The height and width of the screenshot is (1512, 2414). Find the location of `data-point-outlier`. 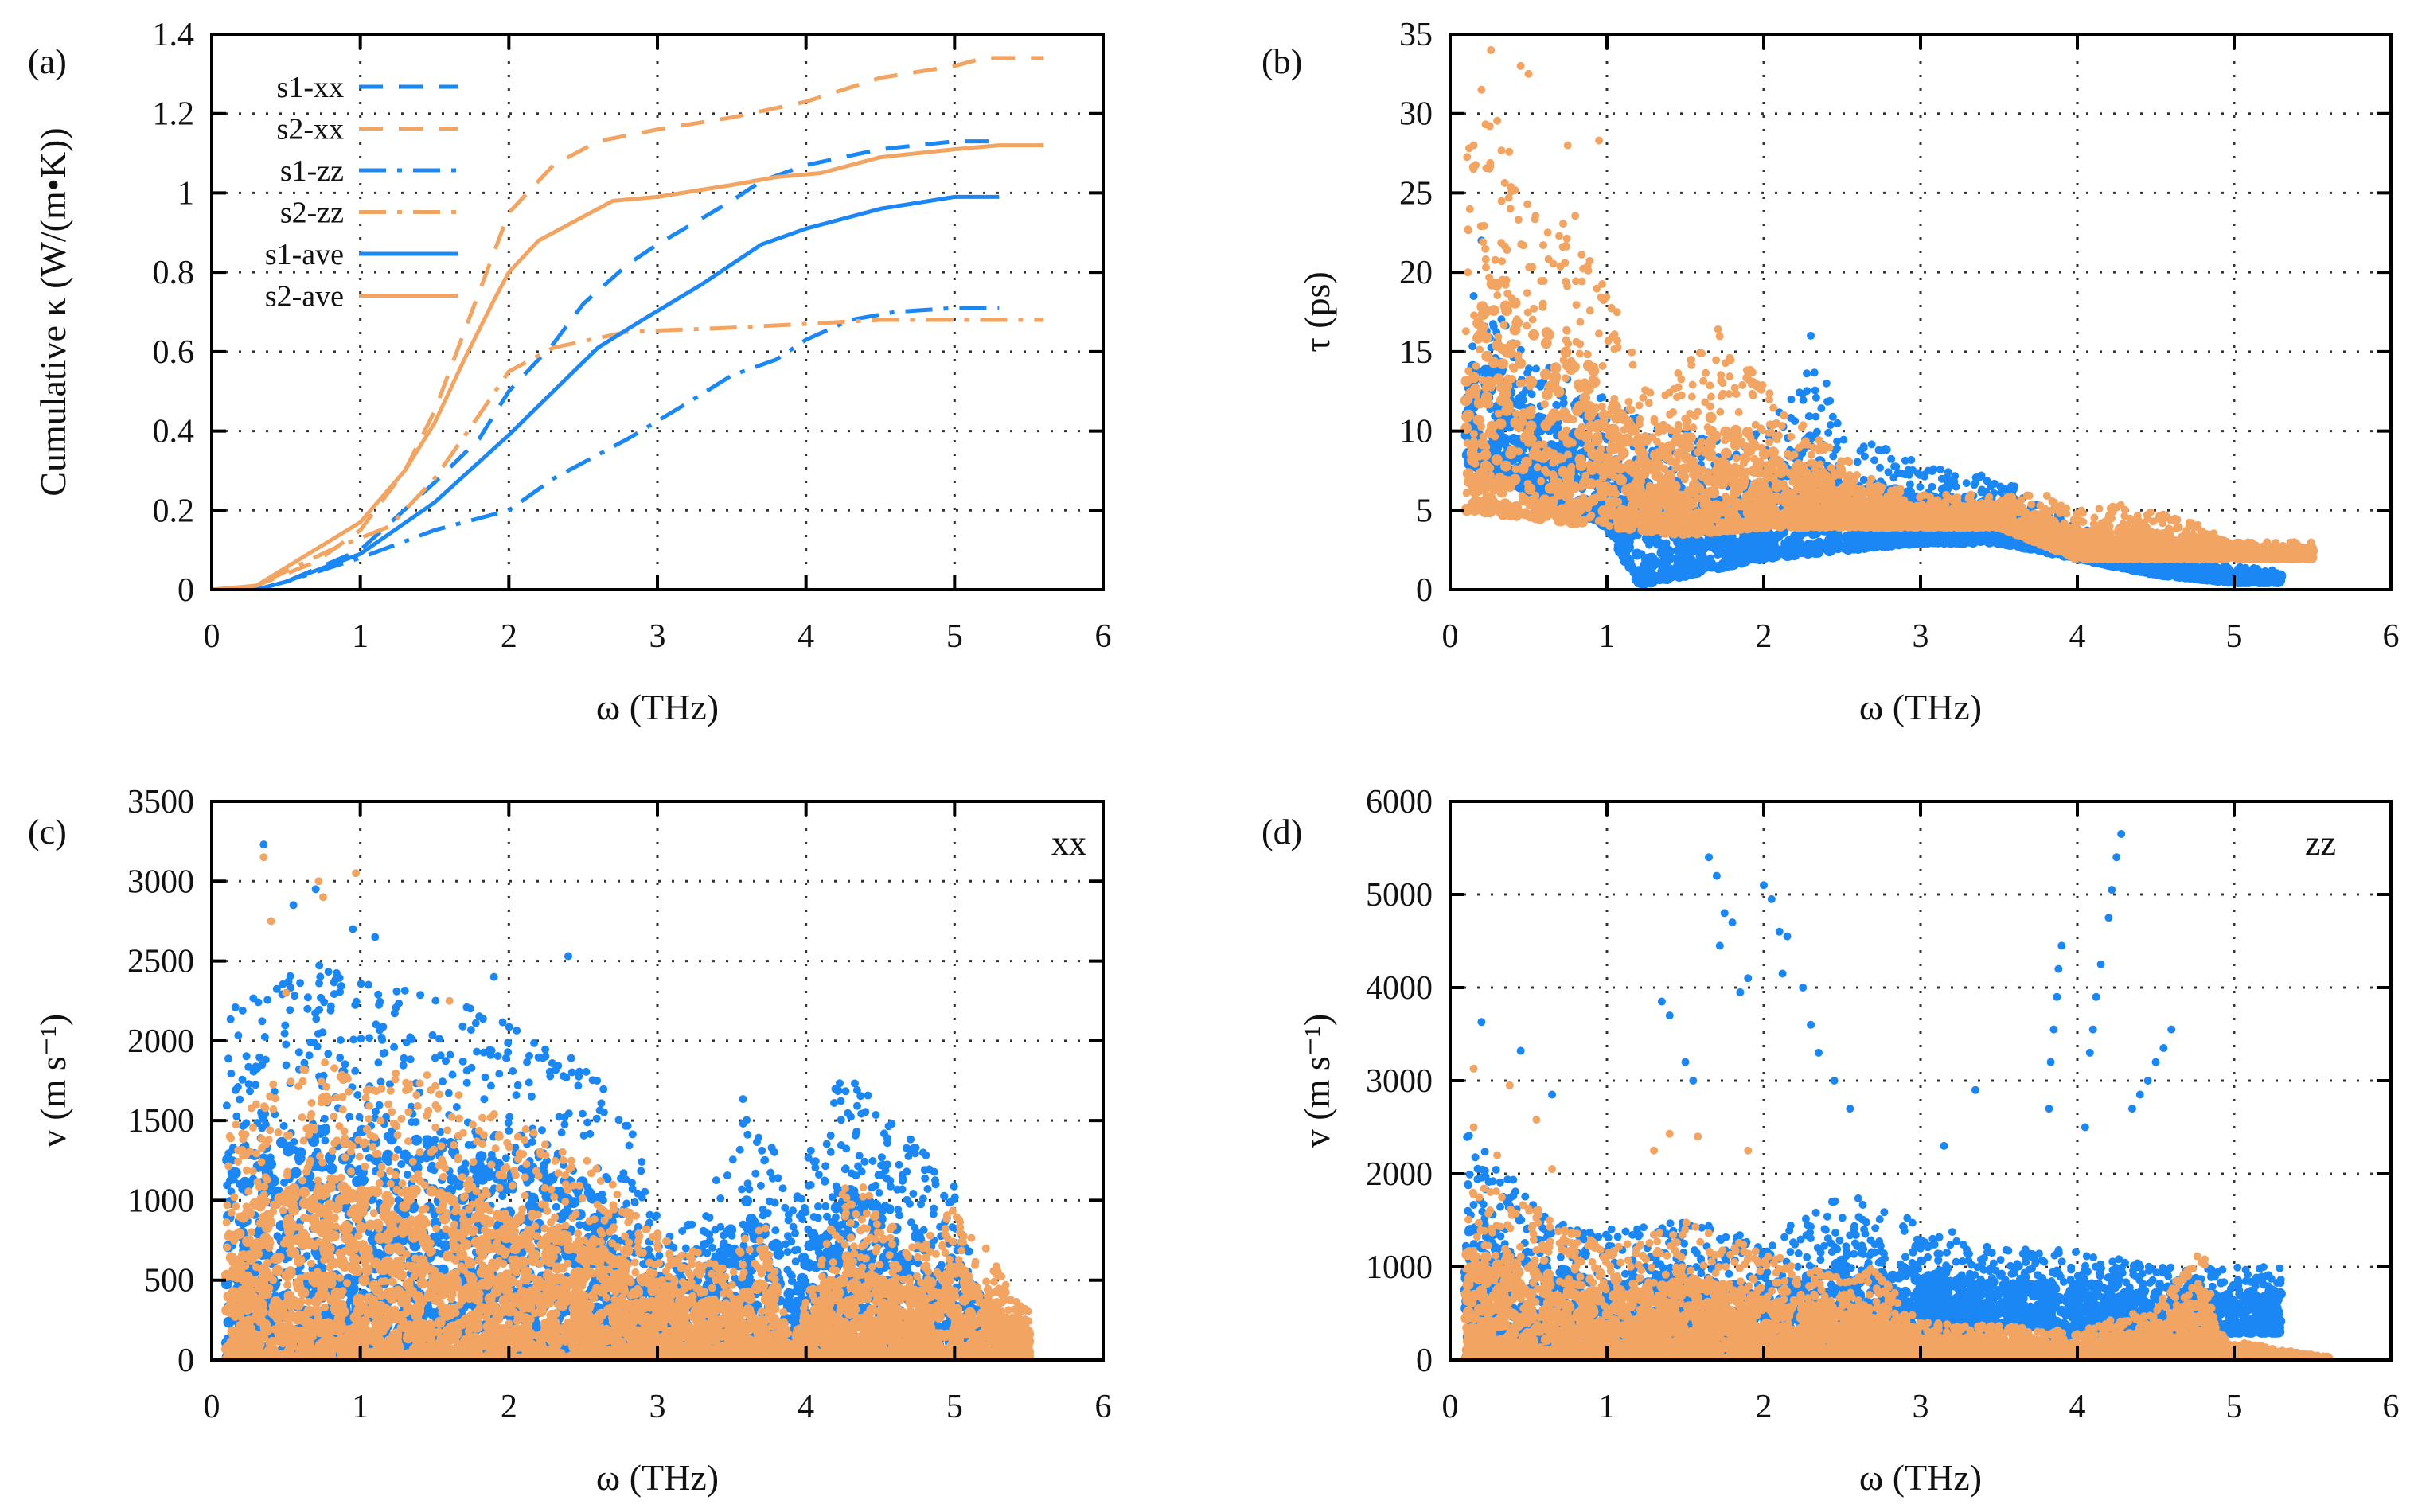

data-point-outlier is located at coordinates (1685, 577).